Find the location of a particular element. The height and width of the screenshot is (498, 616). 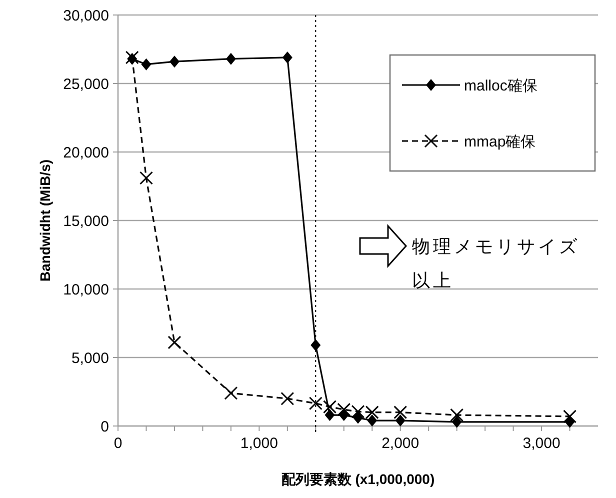

x-axis-title: 配列要素数 (x1,000,000) is located at coordinates (358, 479).